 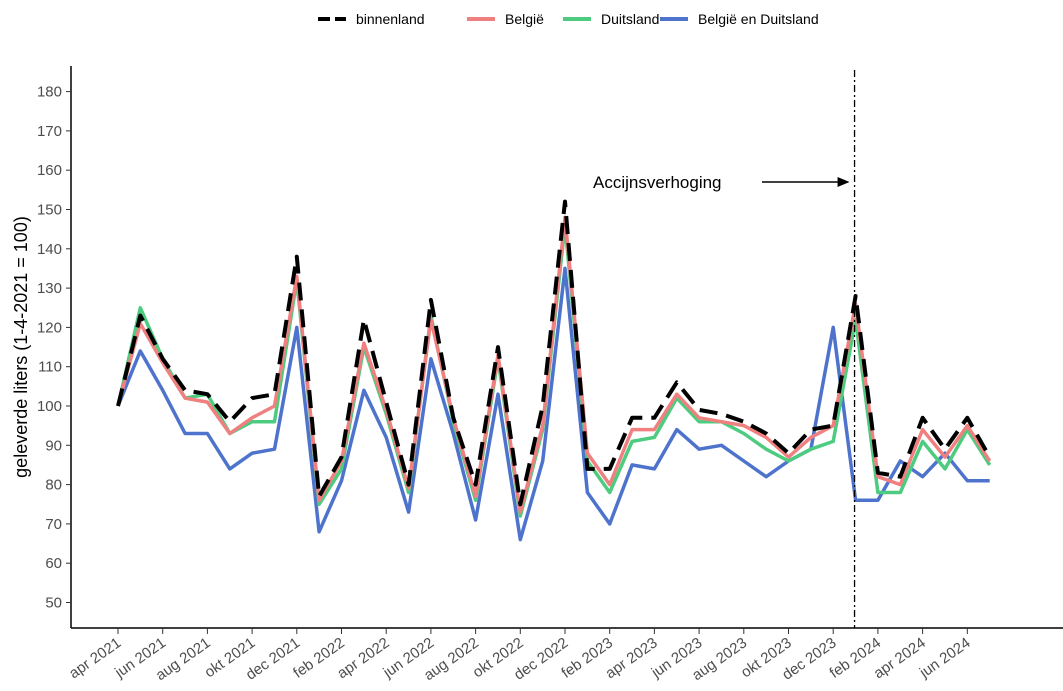 I want to click on y-tick-label: 70, so click(x=53, y=524).